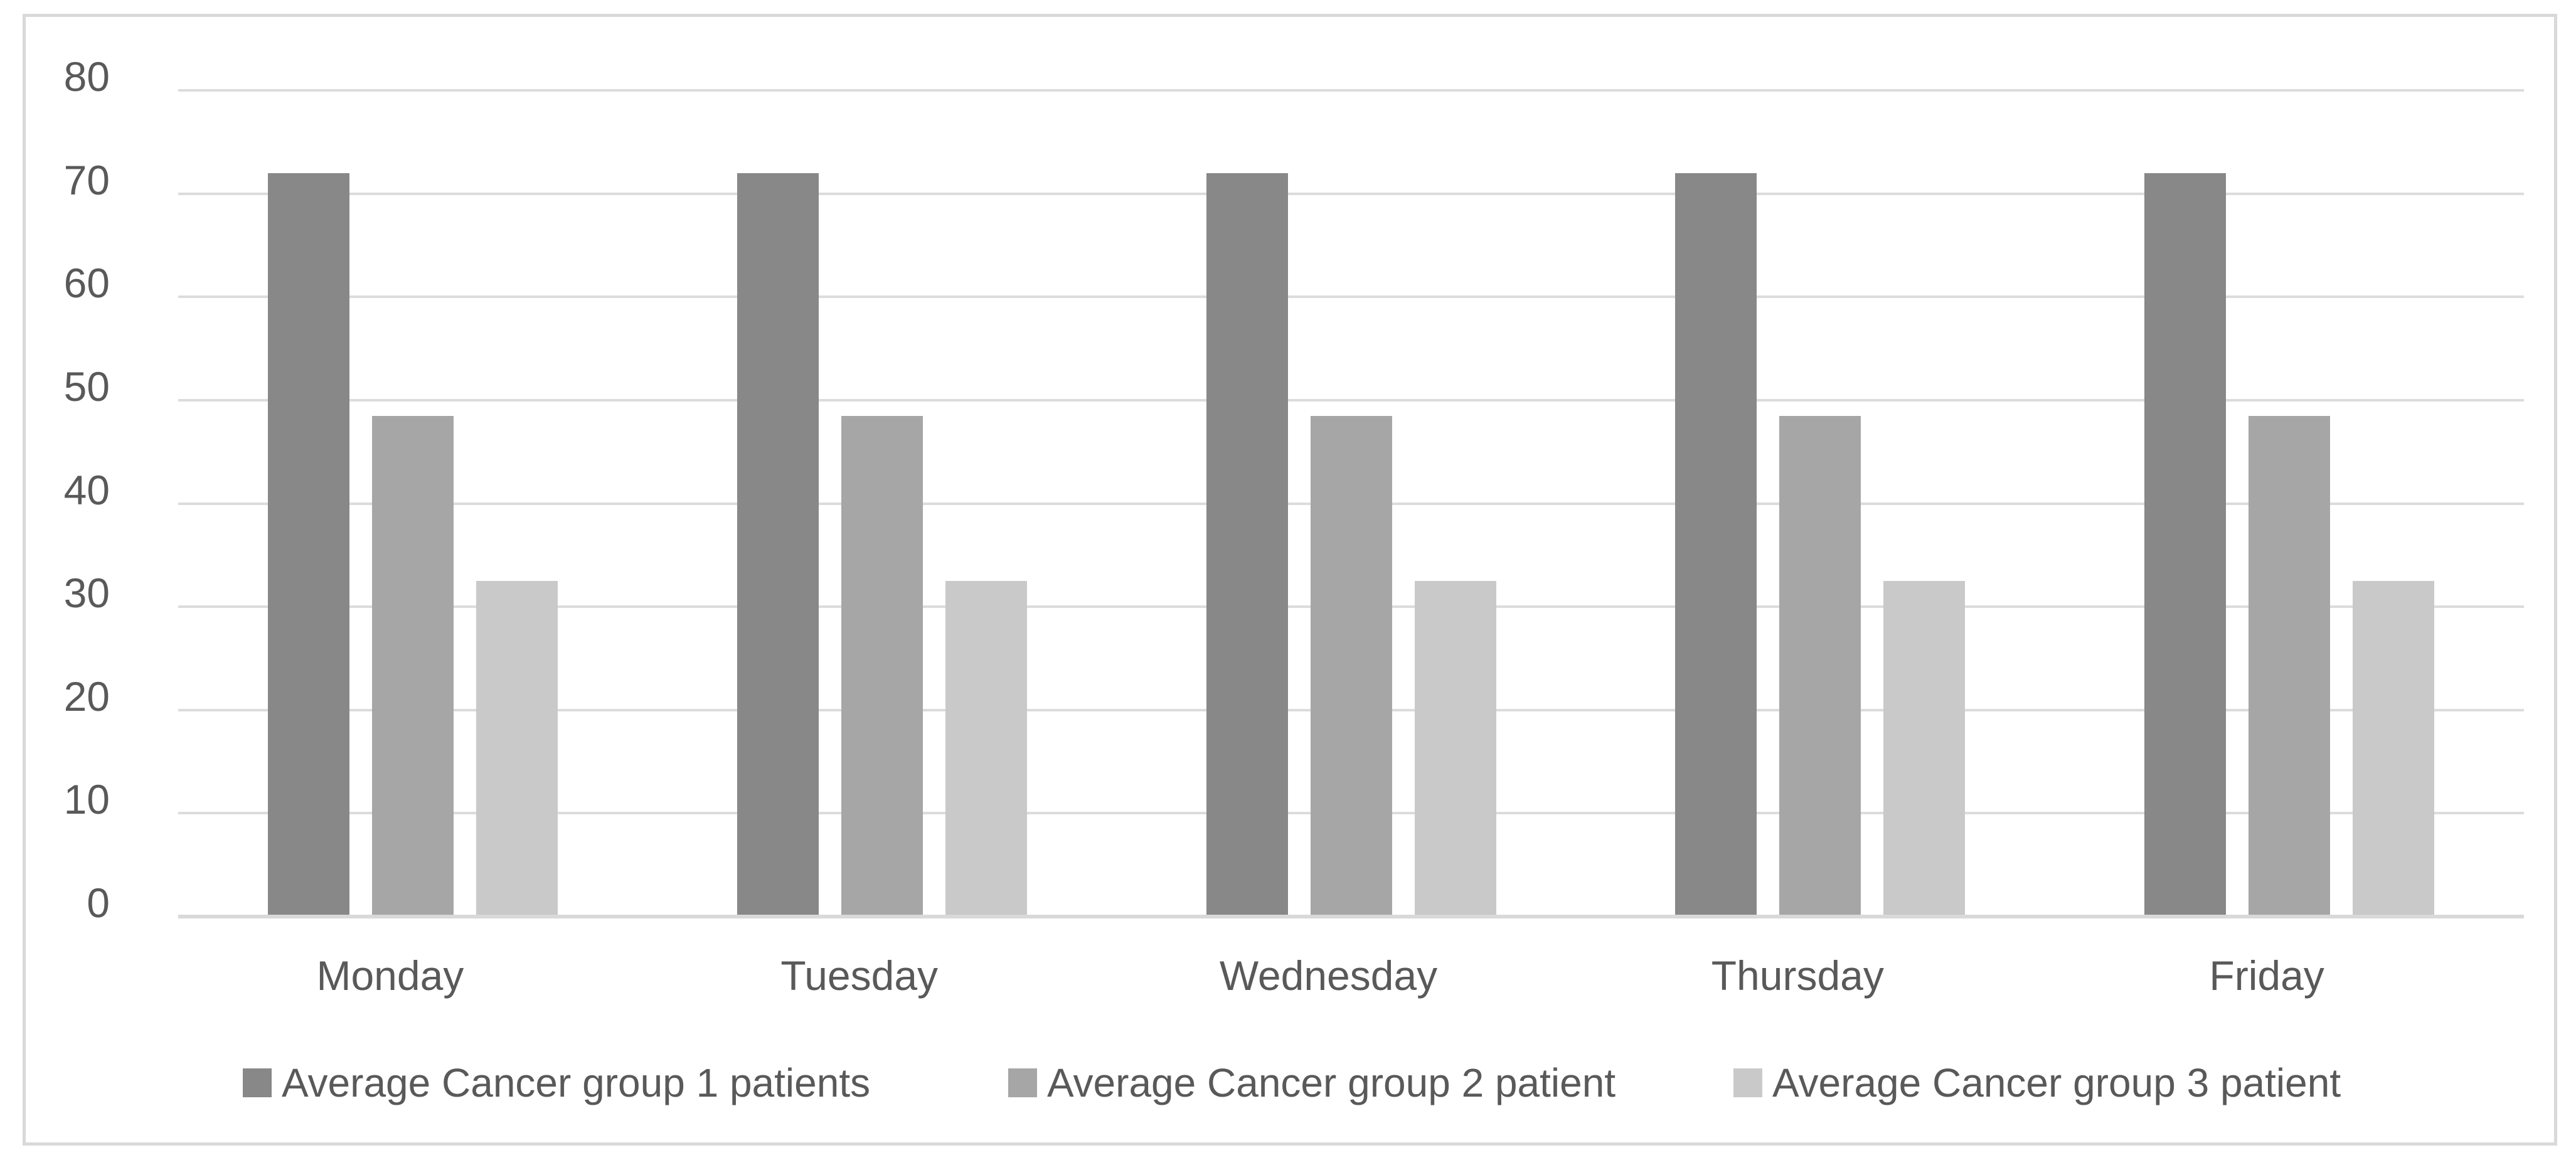 The width and height of the screenshot is (2576, 1160). What do you see at coordinates (86, 799) in the screenshot?
I see `y-tick-label-10: 10` at bounding box center [86, 799].